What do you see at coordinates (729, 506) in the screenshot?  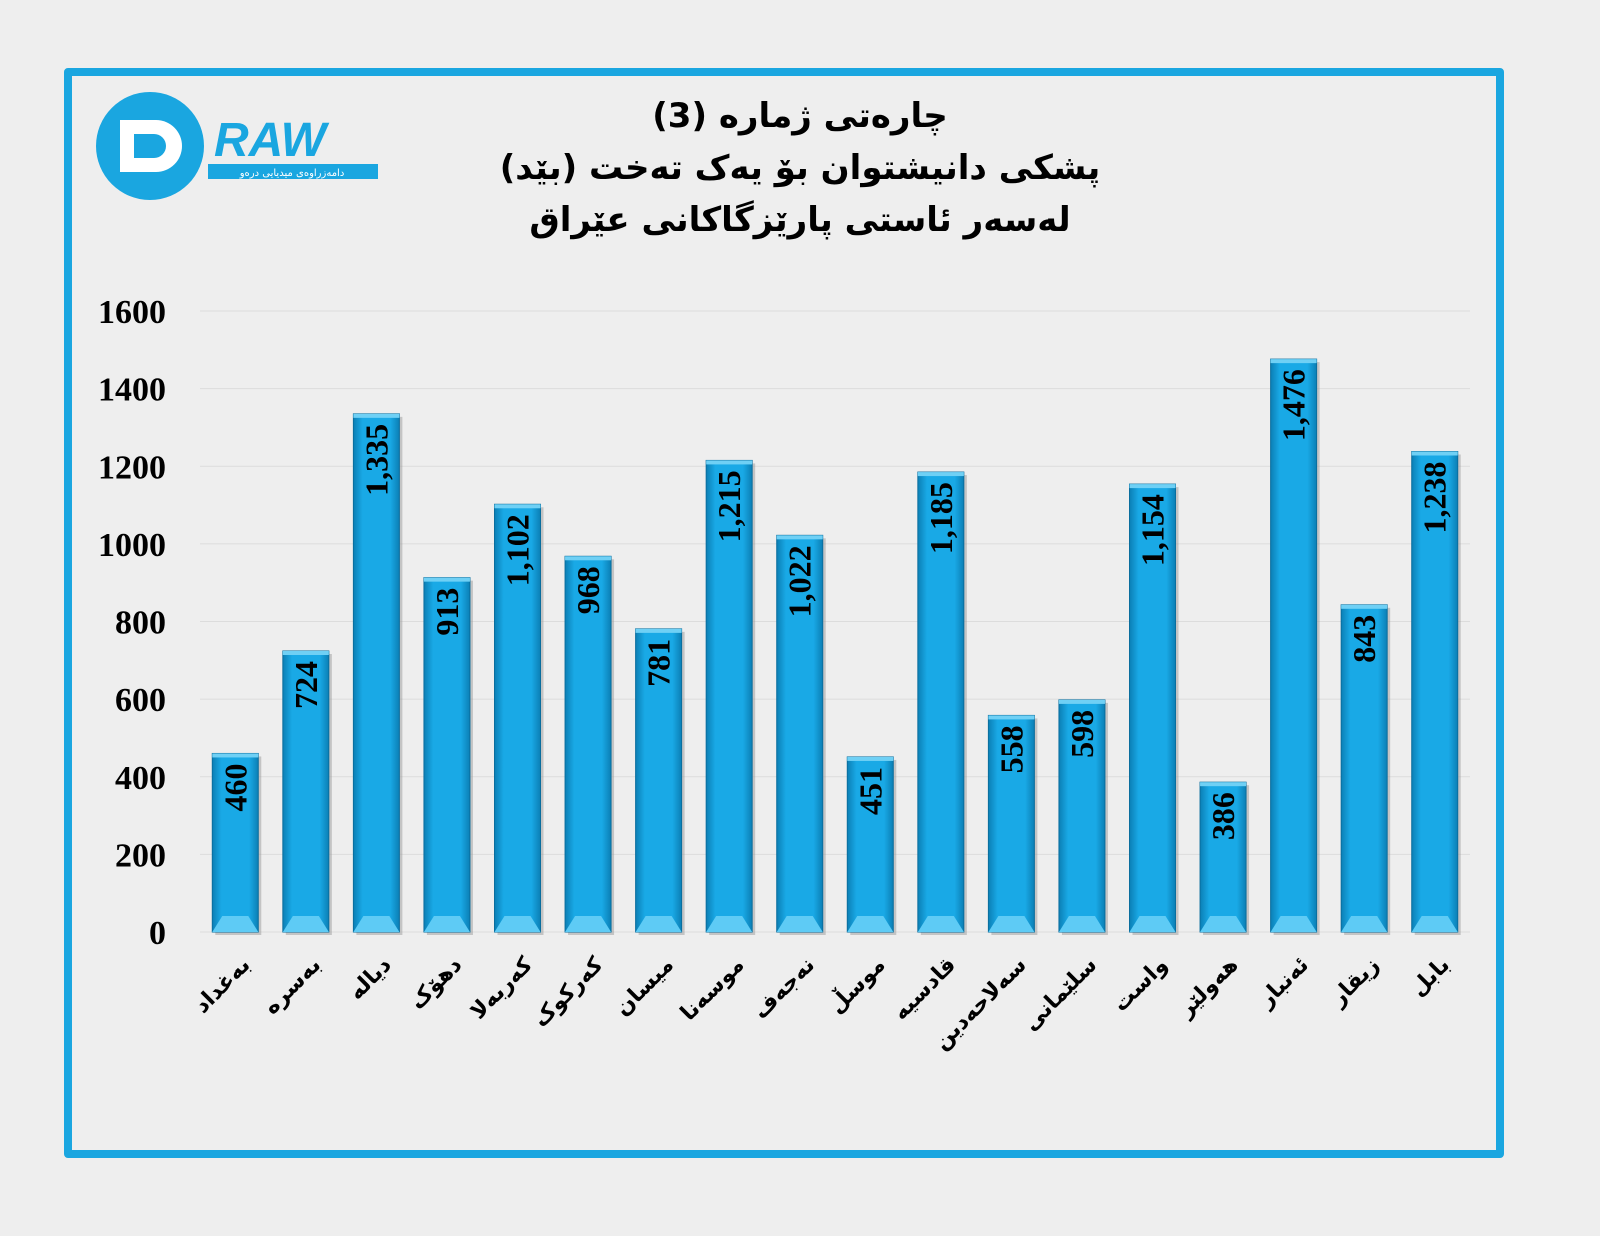 I see `data-label: 1,215` at bounding box center [729, 506].